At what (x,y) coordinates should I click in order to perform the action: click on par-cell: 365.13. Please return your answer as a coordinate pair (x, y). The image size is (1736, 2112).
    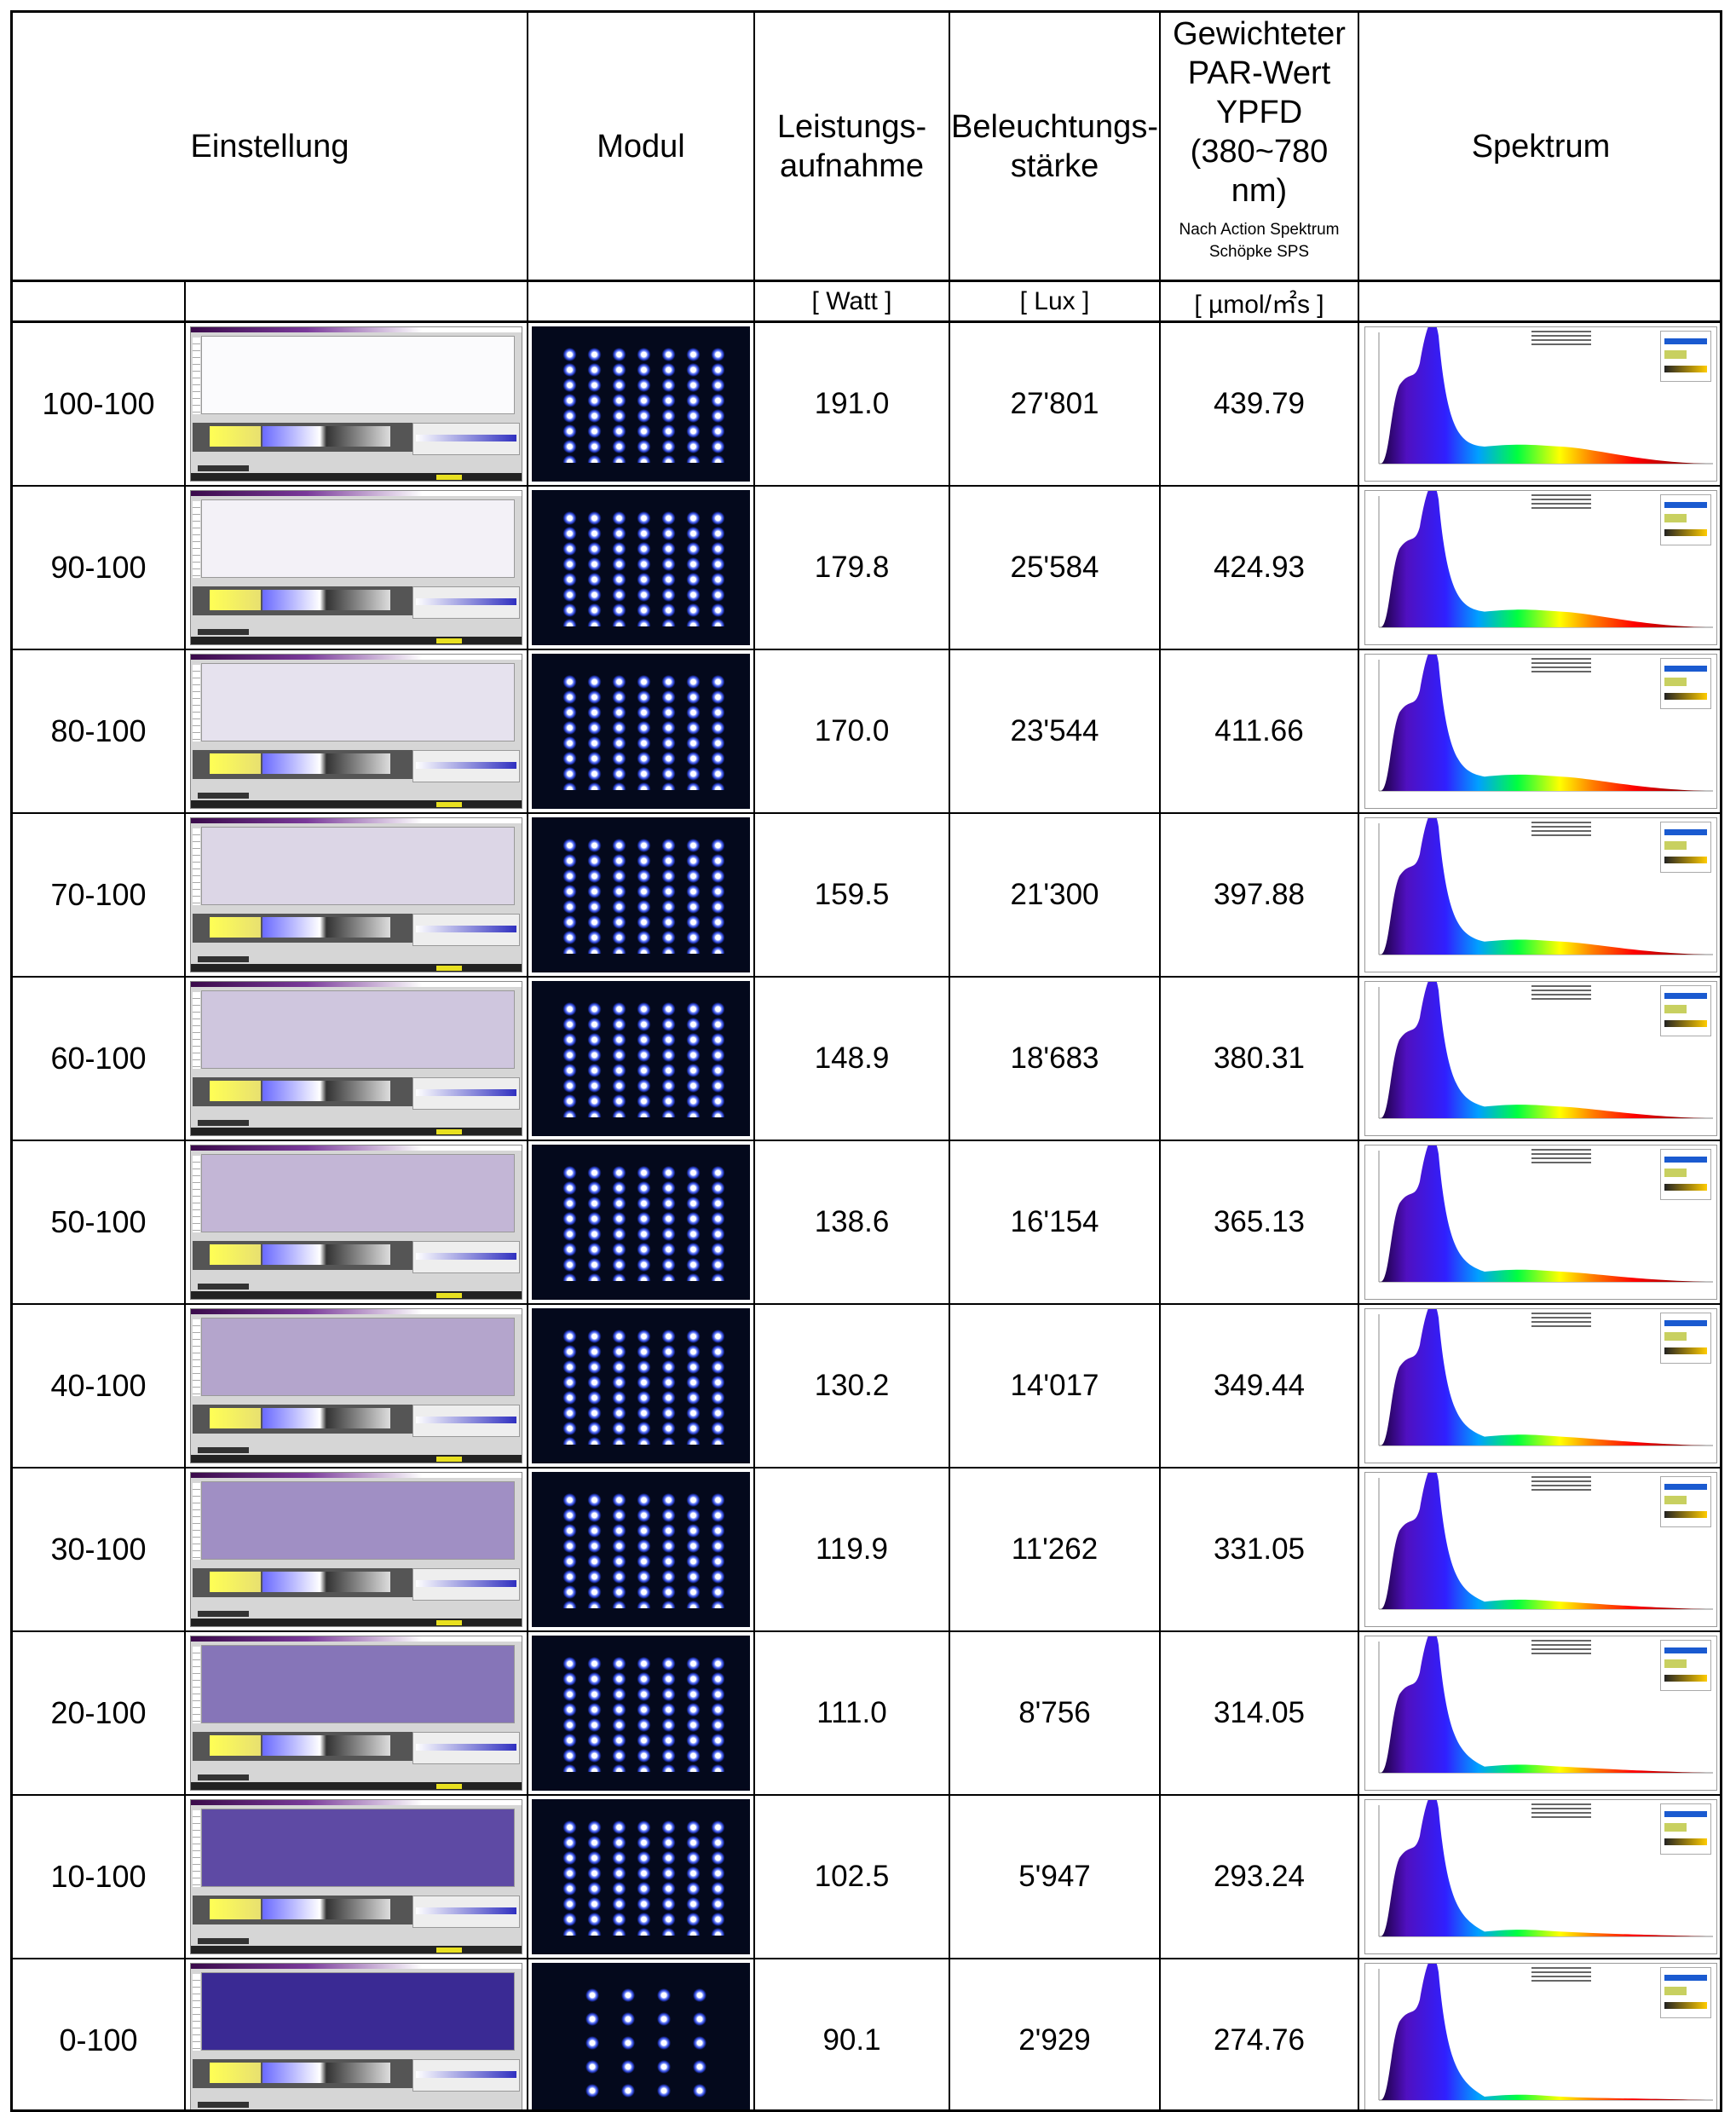
    Looking at the image, I should click on (1259, 1222).